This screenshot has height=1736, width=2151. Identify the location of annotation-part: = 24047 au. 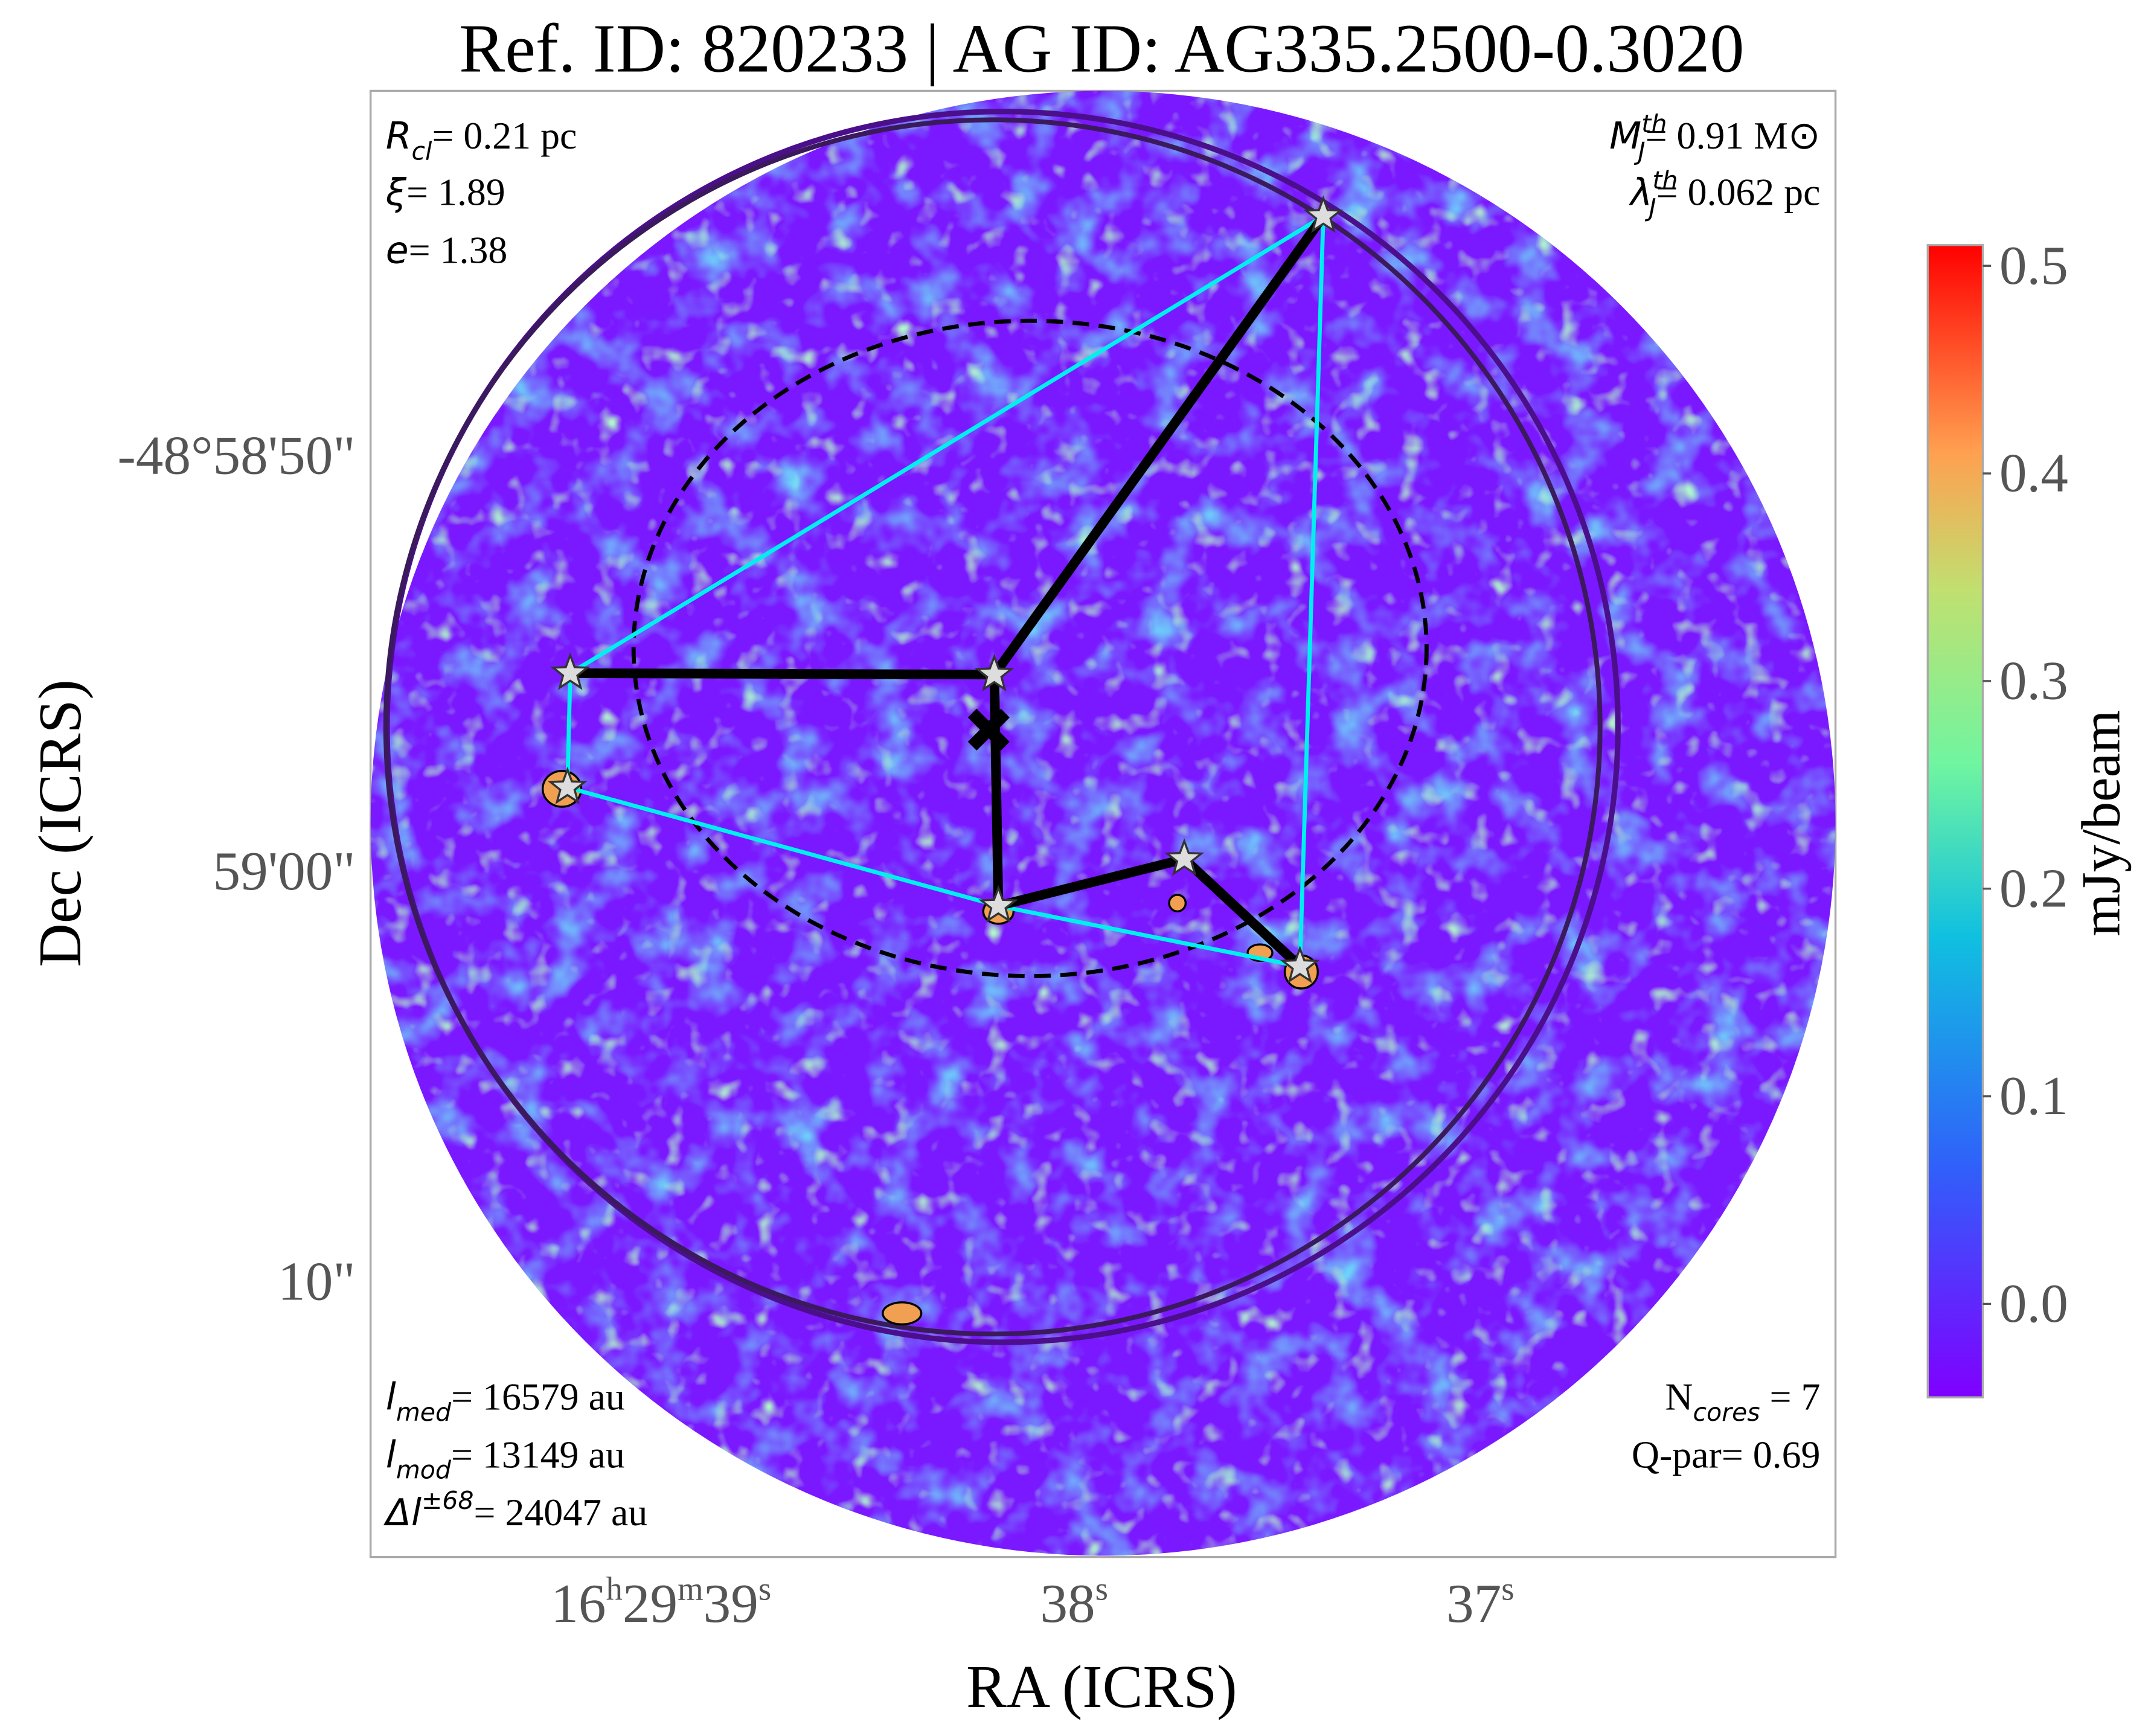
(561, 1512).